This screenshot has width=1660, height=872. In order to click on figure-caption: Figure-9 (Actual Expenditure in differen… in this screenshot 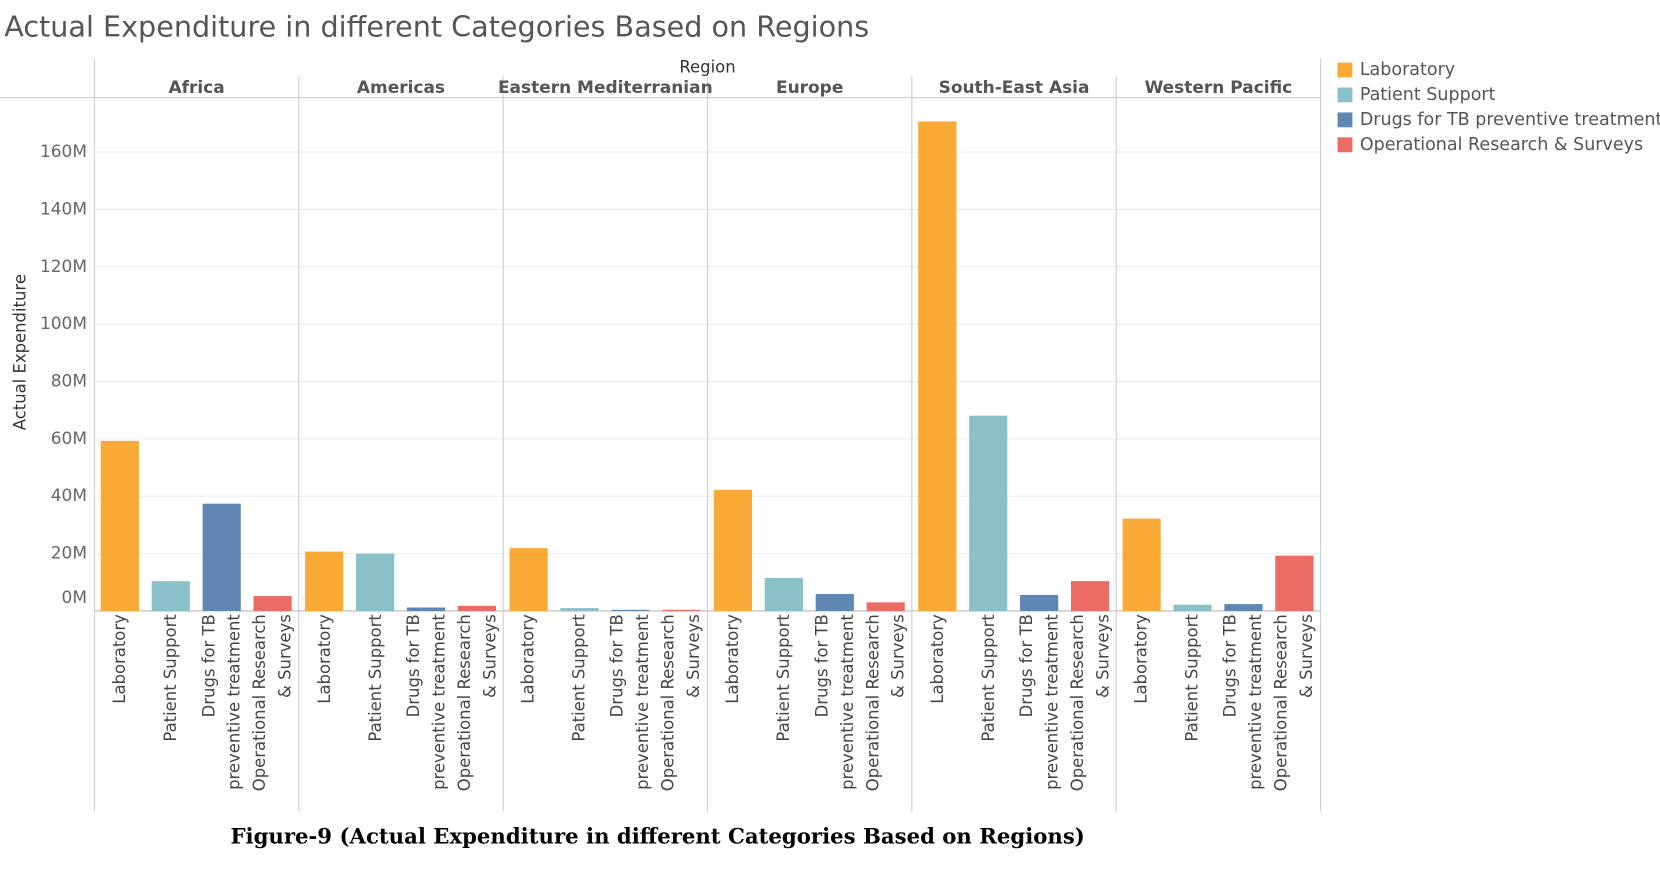, I will do `click(657, 836)`.